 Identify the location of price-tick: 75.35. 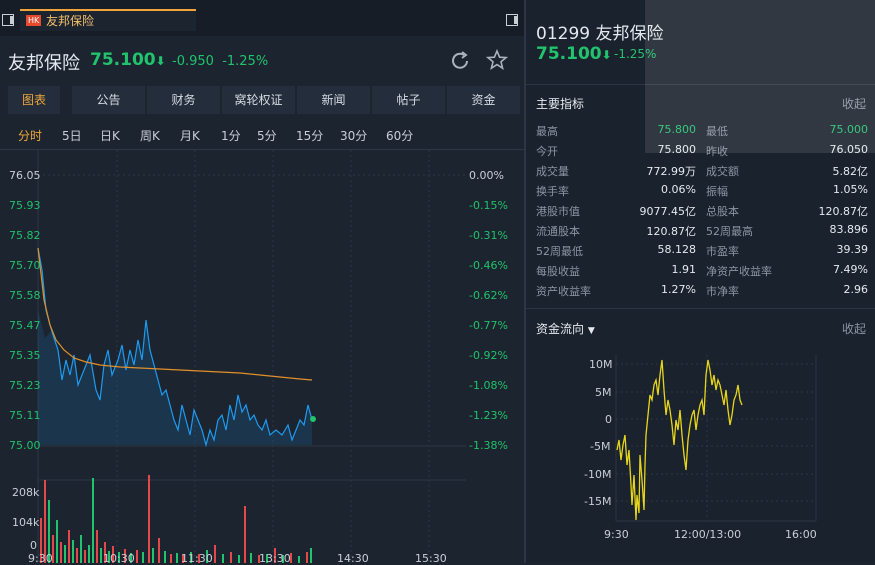
(25, 355).